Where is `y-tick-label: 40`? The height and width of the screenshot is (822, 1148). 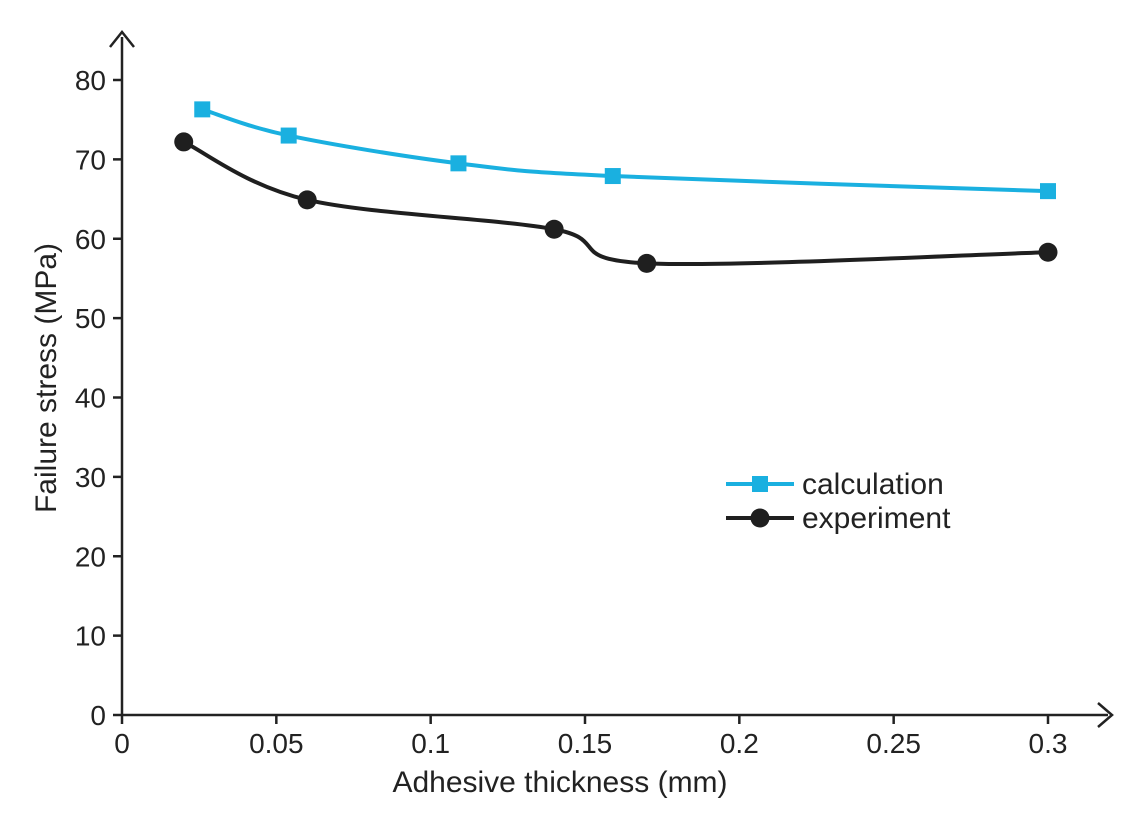
y-tick-label: 40 is located at coordinates (90, 398).